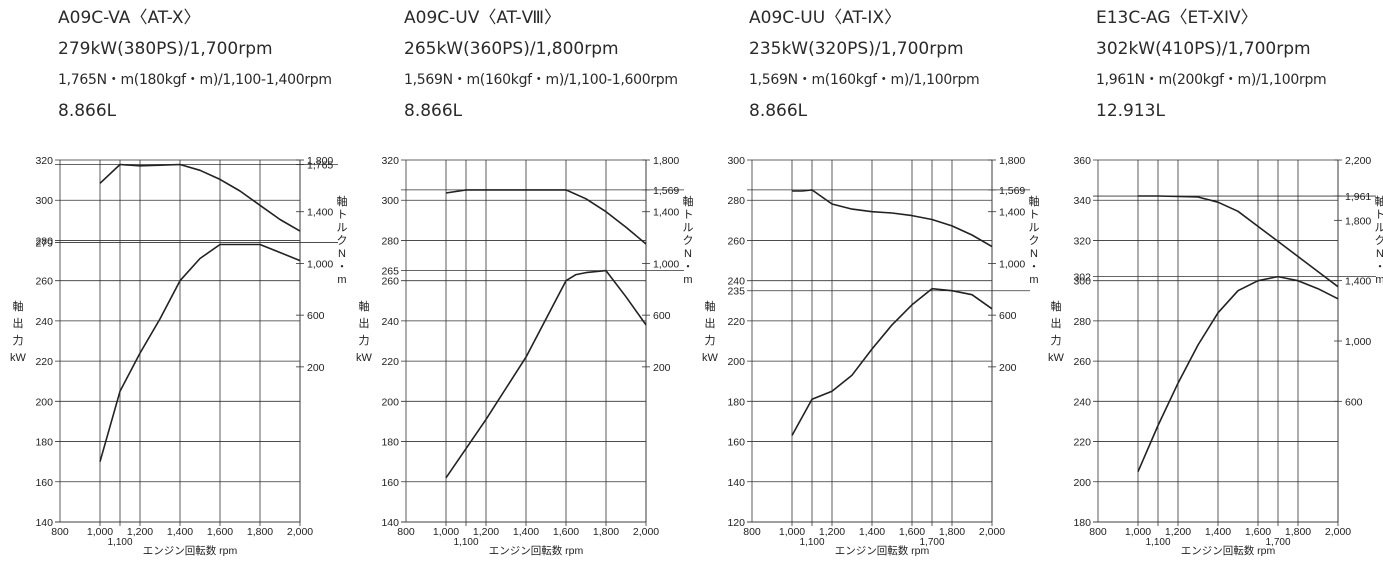 Image resolution: width=1383 pixels, height=565 pixels. Describe the element at coordinates (341, 280) in the screenshot. I see `y2-axis-title-char: m` at that location.